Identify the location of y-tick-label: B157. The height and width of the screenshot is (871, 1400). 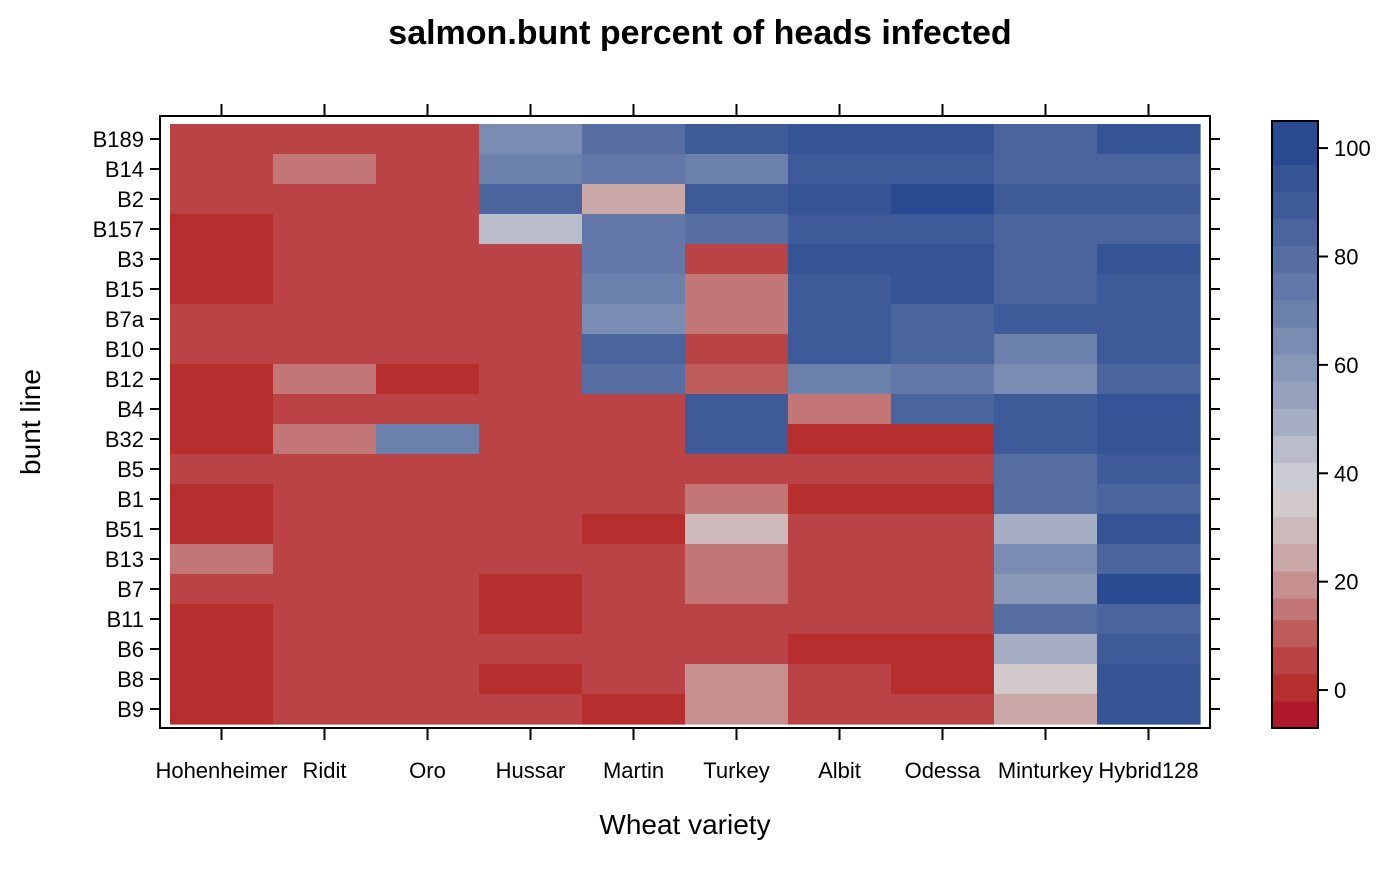
(118, 229).